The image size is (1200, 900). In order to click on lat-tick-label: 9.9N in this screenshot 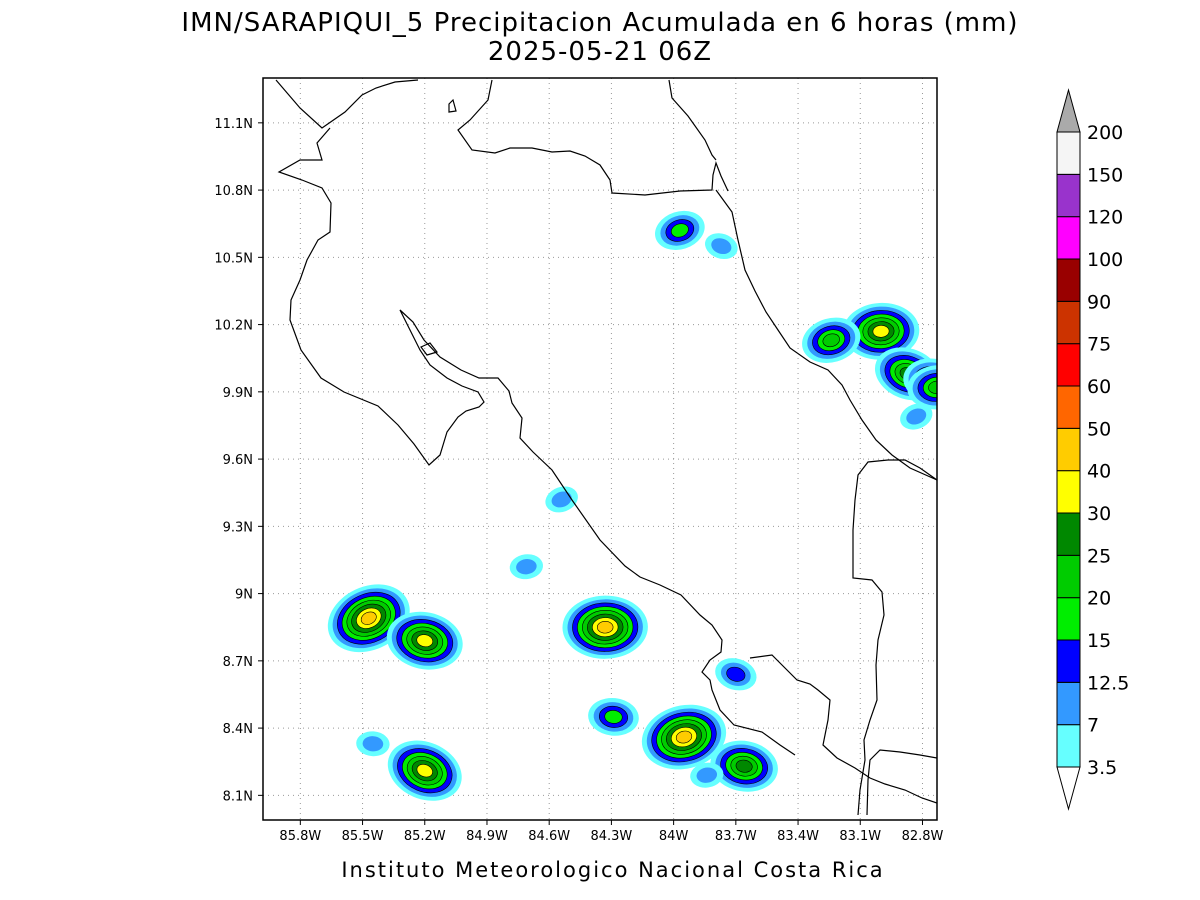, I will do `click(238, 393)`.